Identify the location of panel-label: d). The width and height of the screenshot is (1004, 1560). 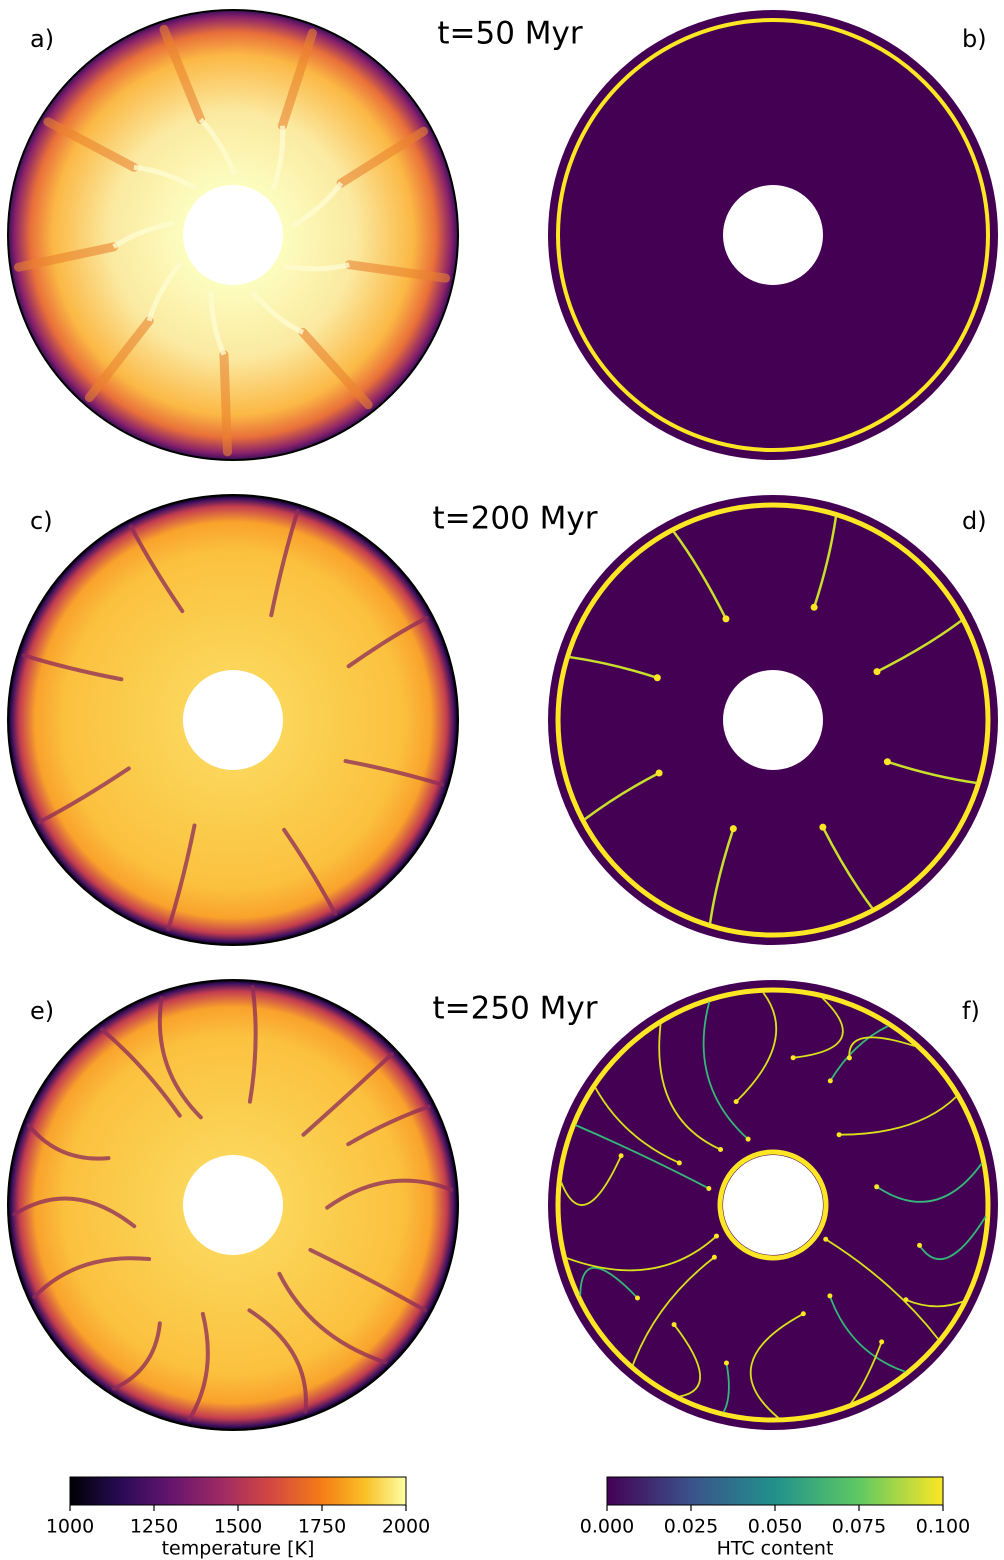
(974, 521).